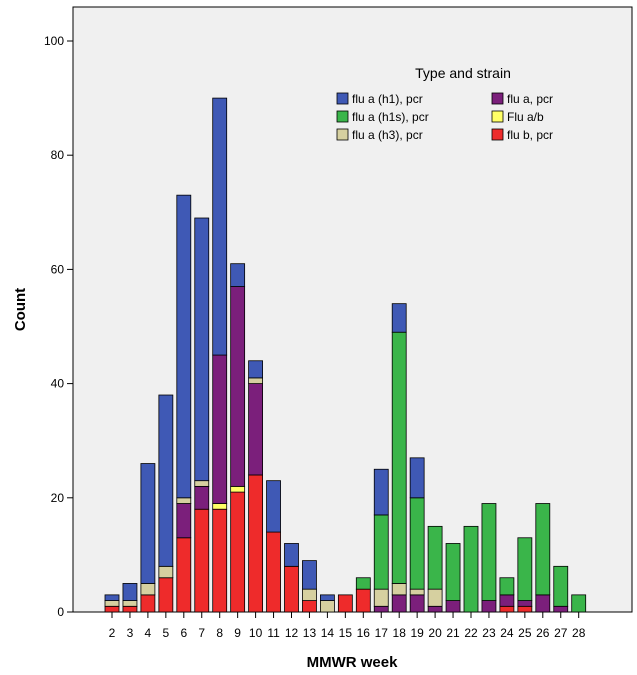 This screenshot has width=637, height=675. What do you see at coordinates (256, 633) in the screenshot?
I see `x-tick-label: 10` at bounding box center [256, 633].